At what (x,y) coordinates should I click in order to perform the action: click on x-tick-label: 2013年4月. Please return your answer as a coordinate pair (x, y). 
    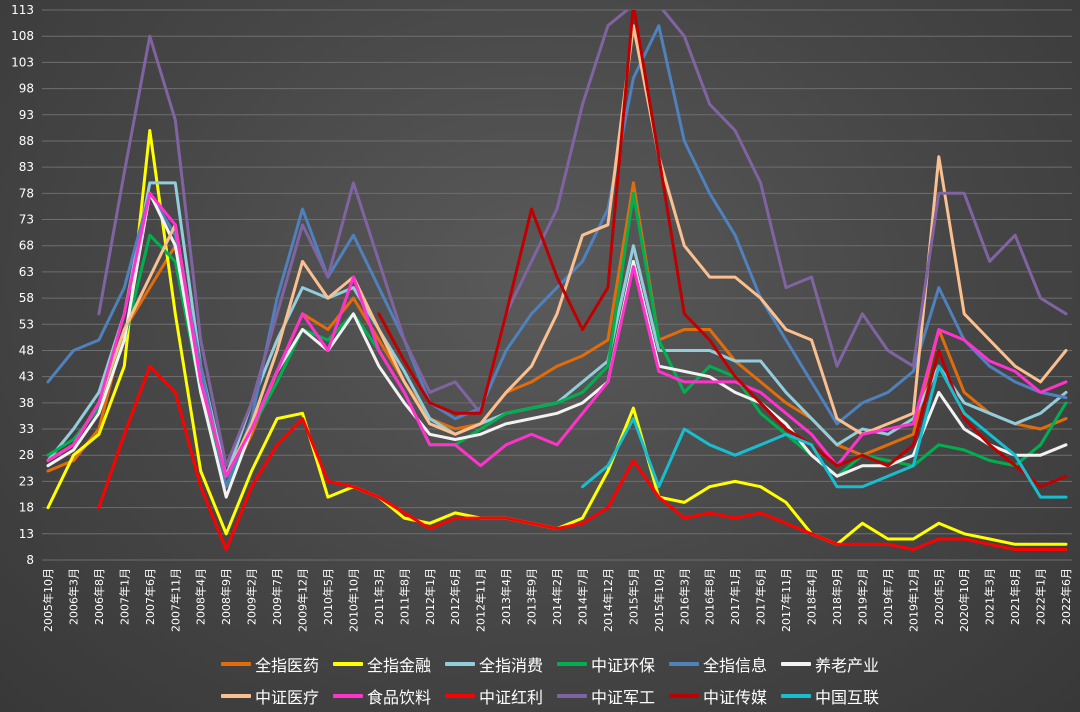
    Looking at the image, I should click on (506, 596).